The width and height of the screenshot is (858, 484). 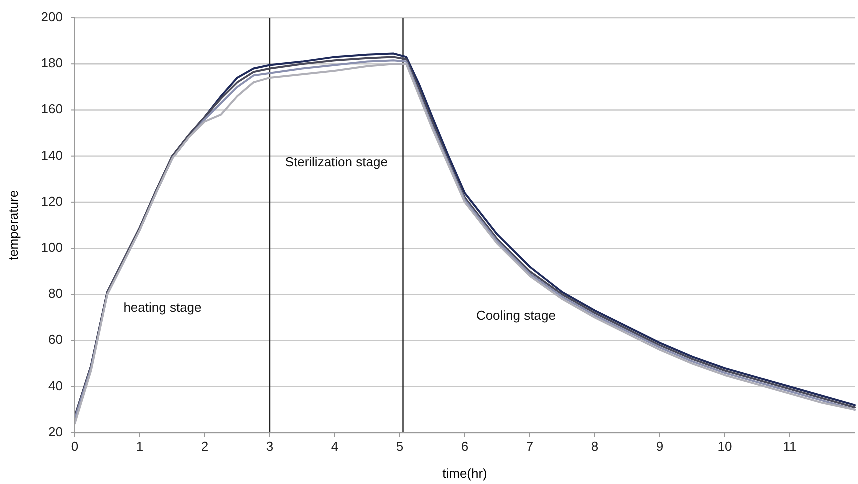 What do you see at coordinates (465, 473) in the screenshot?
I see `x-axis-title: time(hr)` at bounding box center [465, 473].